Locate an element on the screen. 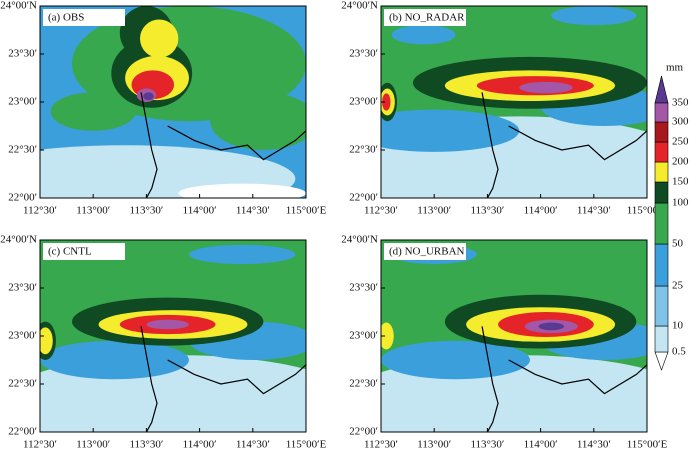  colorbar-label: 100 is located at coordinates (680, 203).